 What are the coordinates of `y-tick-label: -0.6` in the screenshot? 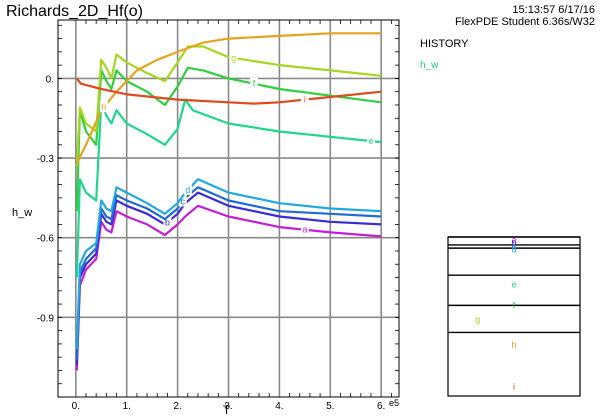 It's located at (46, 239).